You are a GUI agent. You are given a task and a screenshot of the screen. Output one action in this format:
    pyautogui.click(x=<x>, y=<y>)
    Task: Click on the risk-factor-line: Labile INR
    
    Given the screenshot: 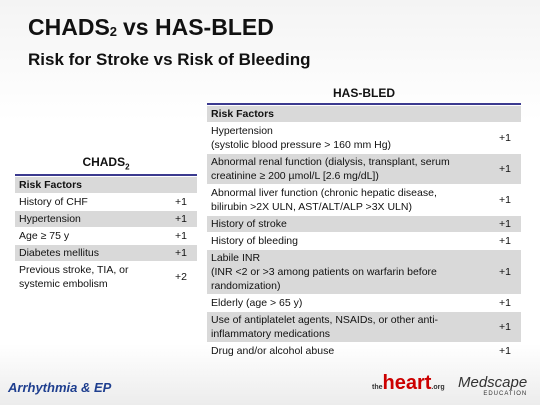 What is the action you would take?
    pyautogui.click(x=236, y=258)
    